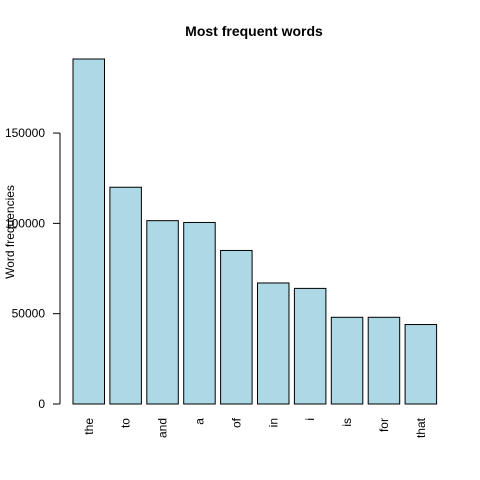  I want to click on x-tick-labels: the to and a of in i is for that, so click(255, 427).